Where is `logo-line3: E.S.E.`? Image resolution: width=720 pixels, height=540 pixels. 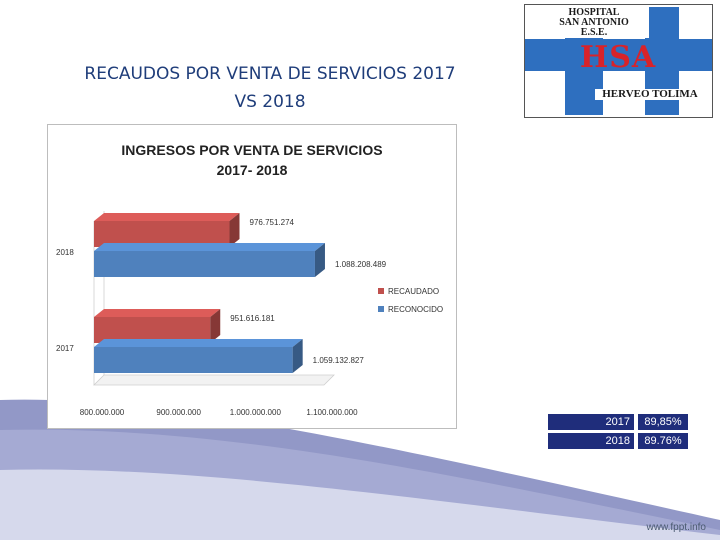 logo-line3: E.S.E. is located at coordinates (594, 32).